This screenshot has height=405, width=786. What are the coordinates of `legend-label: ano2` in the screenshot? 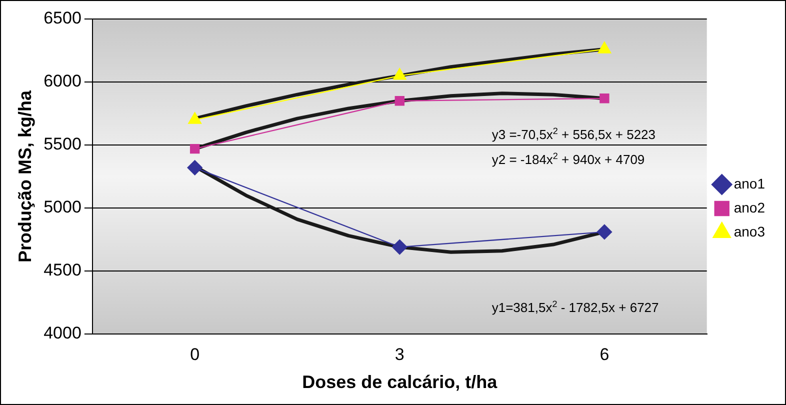 It's located at (750, 207).